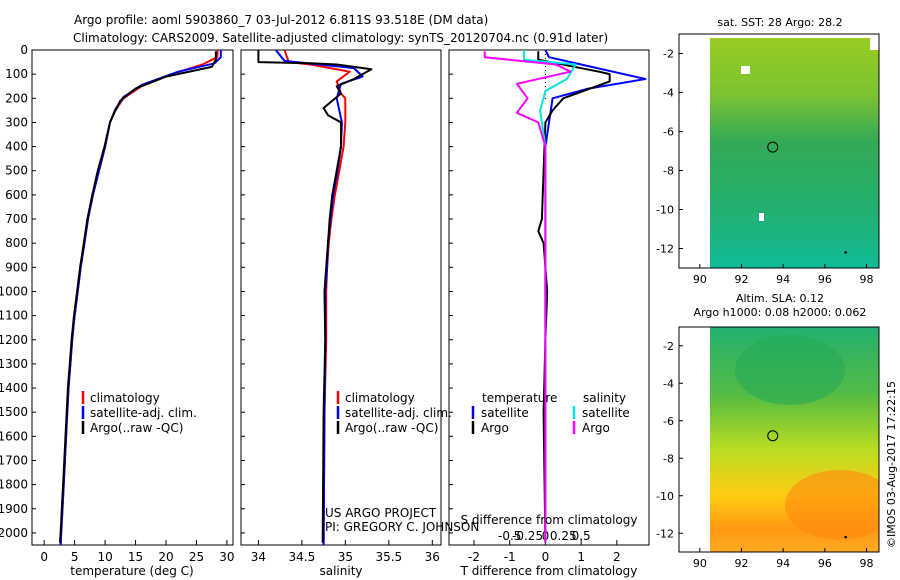 Image resolution: width=900 pixels, height=580 pixels. Describe the element at coordinates (14, 533) in the screenshot. I see `depth-tick-label: 2000` at that location.